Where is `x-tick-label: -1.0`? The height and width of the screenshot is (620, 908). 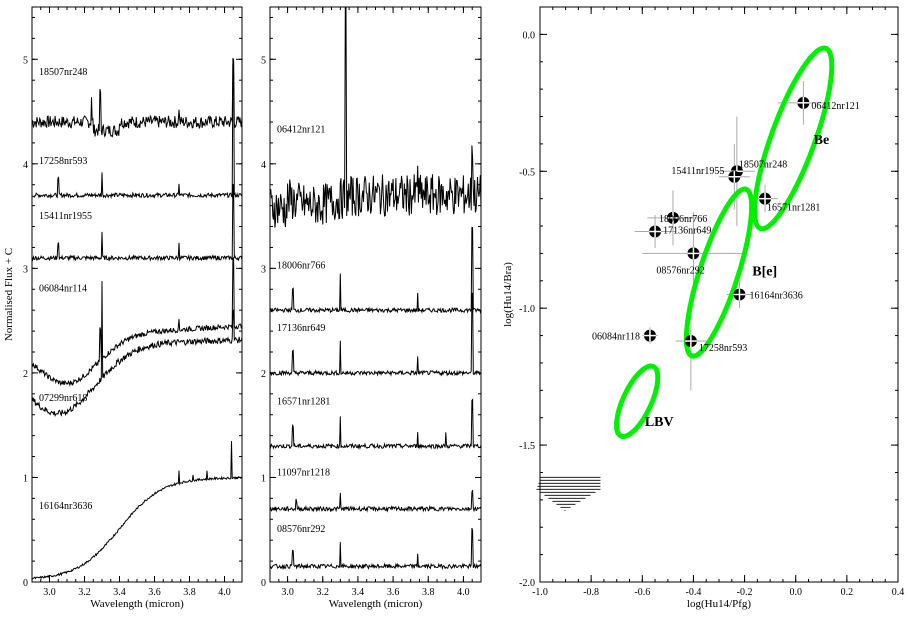 x-tick-label: -1.0 is located at coordinates (540, 592).